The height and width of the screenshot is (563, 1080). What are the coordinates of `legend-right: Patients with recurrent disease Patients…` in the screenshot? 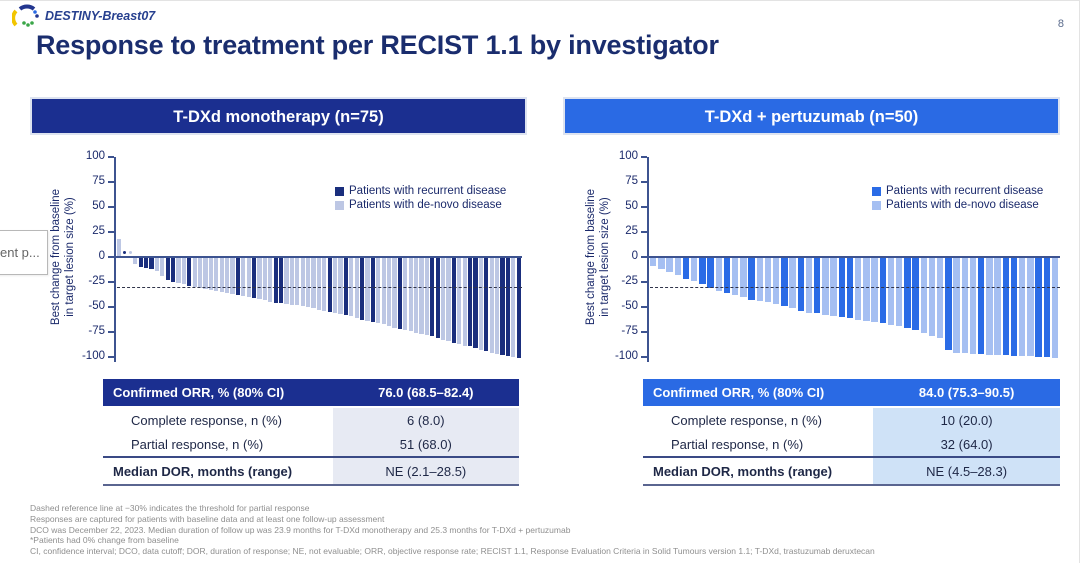 It's located at (957, 198).